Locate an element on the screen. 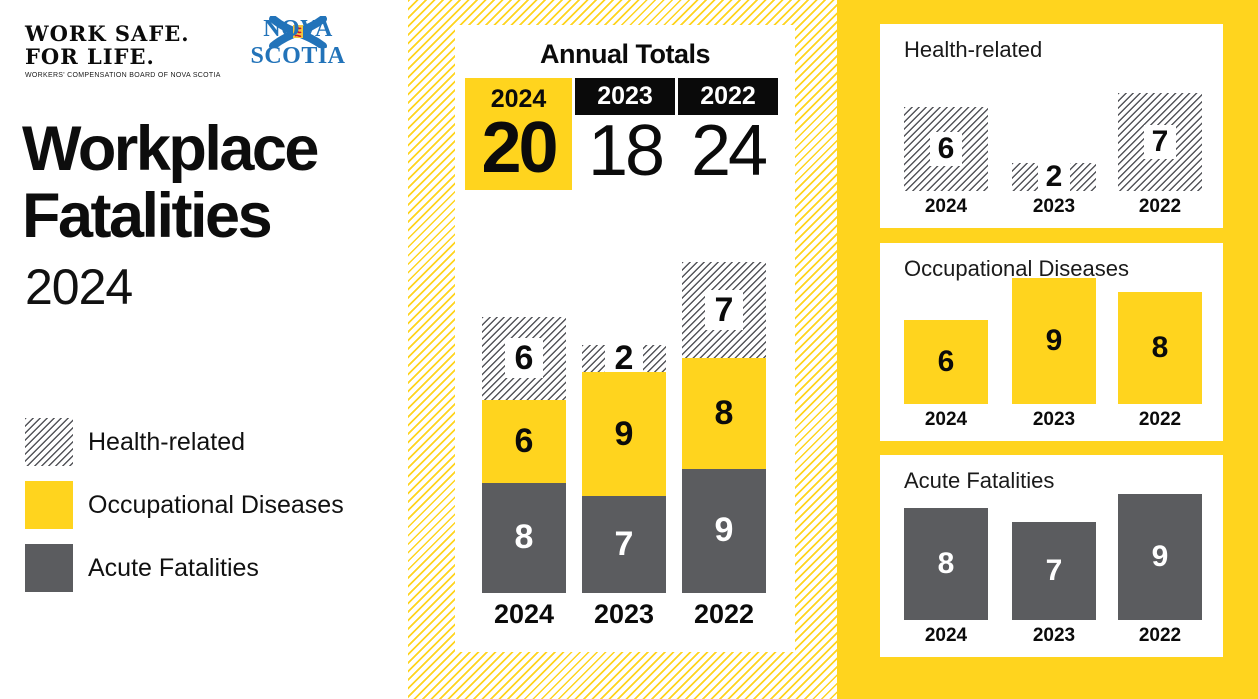 Image resolution: width=1258 pixels, height=699 pixels. segment-occupational-diseases: 8 is located at coordinates (724, 413).